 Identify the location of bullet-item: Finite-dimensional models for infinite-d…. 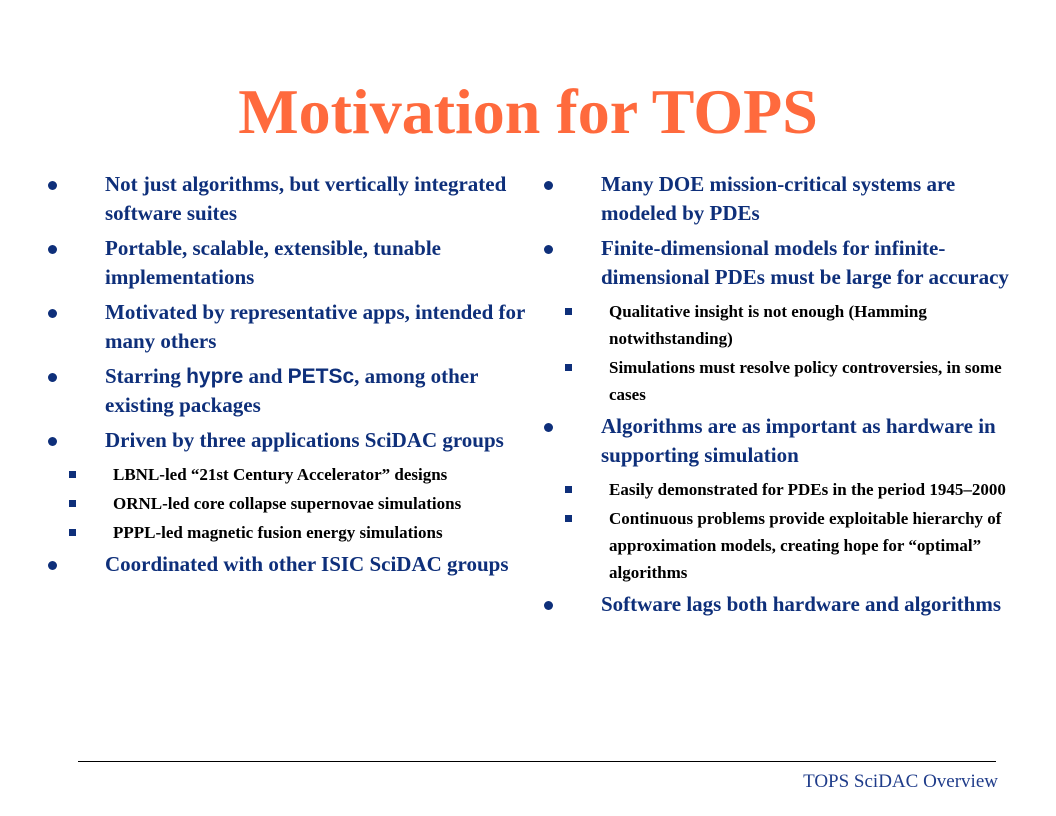
(779, 263).